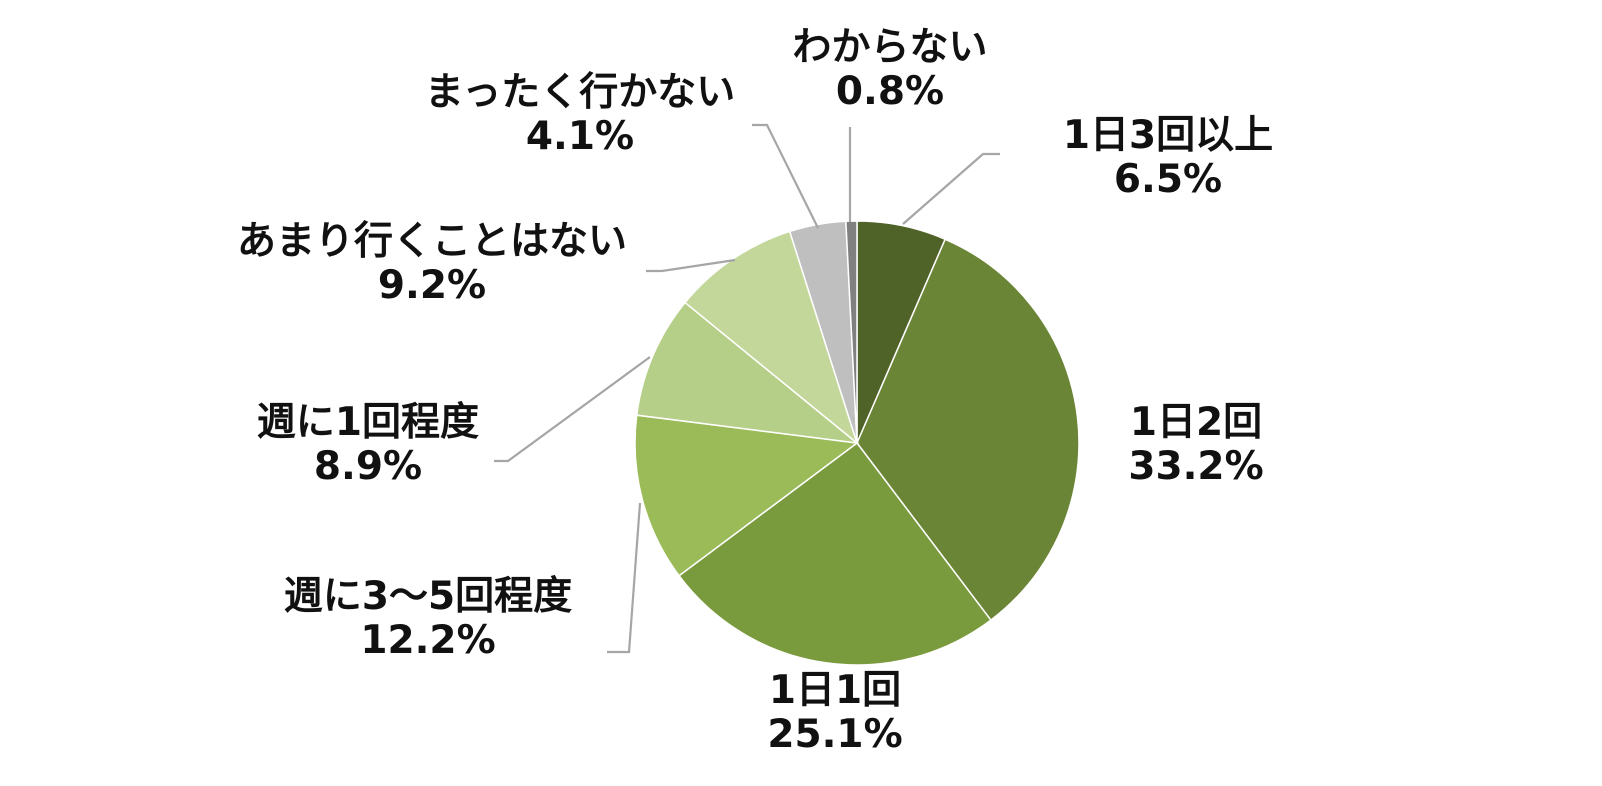  I want to click on slice-8-value-label: 0.8%, so click(890, 91).